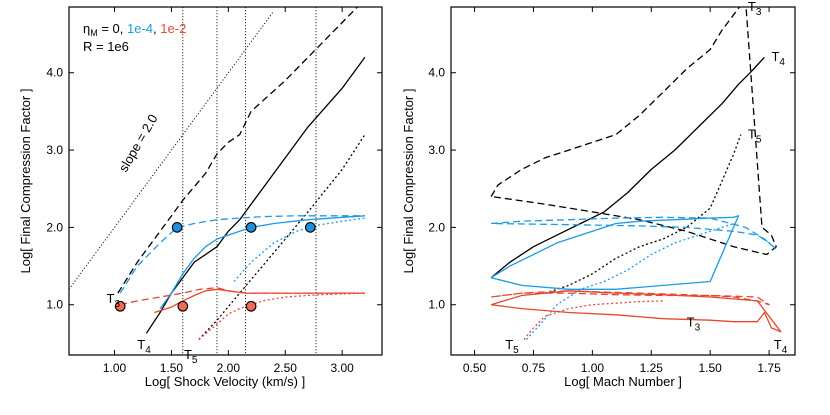 The width and height of the screenshot is (830, 415). I want to click on series-1e-2-t4, so click(636, 311).